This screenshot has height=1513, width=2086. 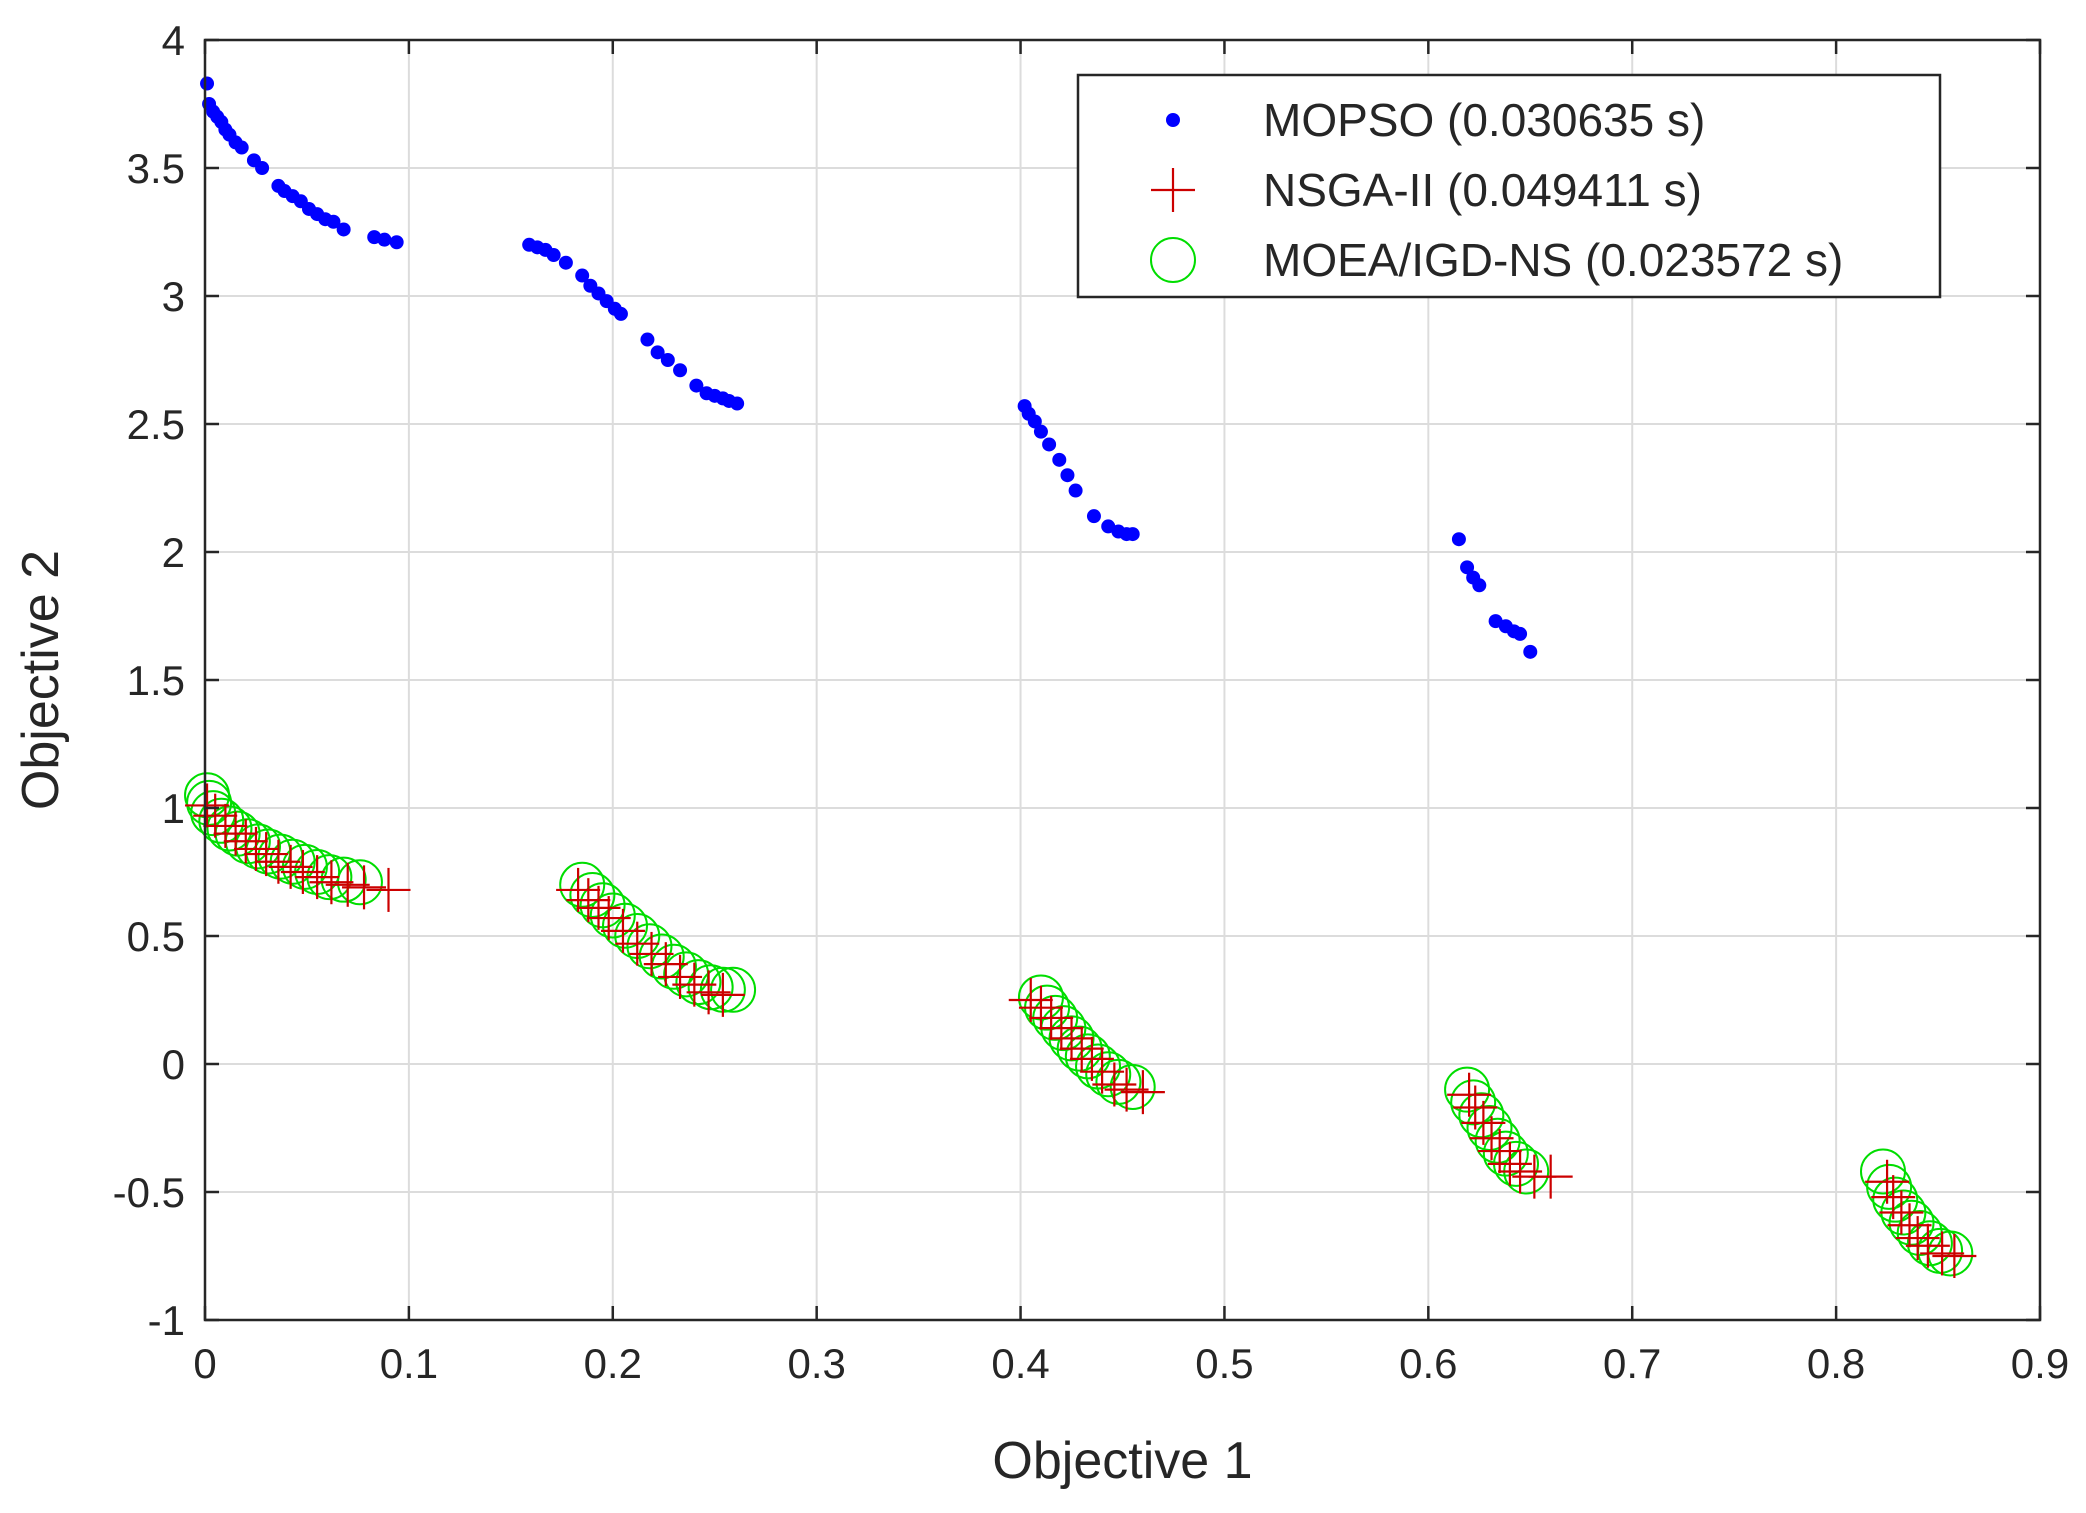 I want to click on legend-box, so click(x=1509, y=186).